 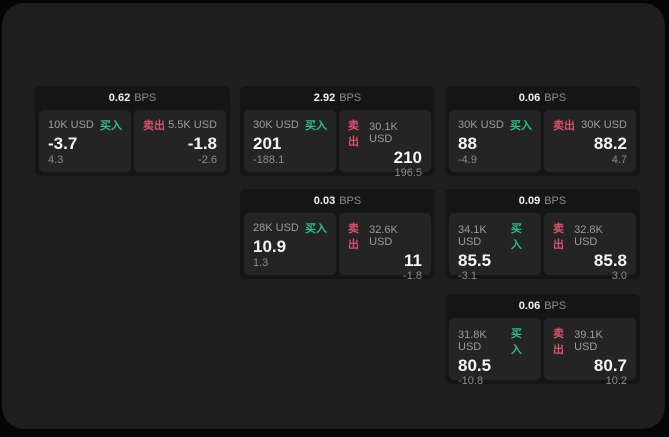 What do you see at coordinates (119, 98) in the screenshot?
I see `bps-value: 0.62` at bounding box center [119, 98].